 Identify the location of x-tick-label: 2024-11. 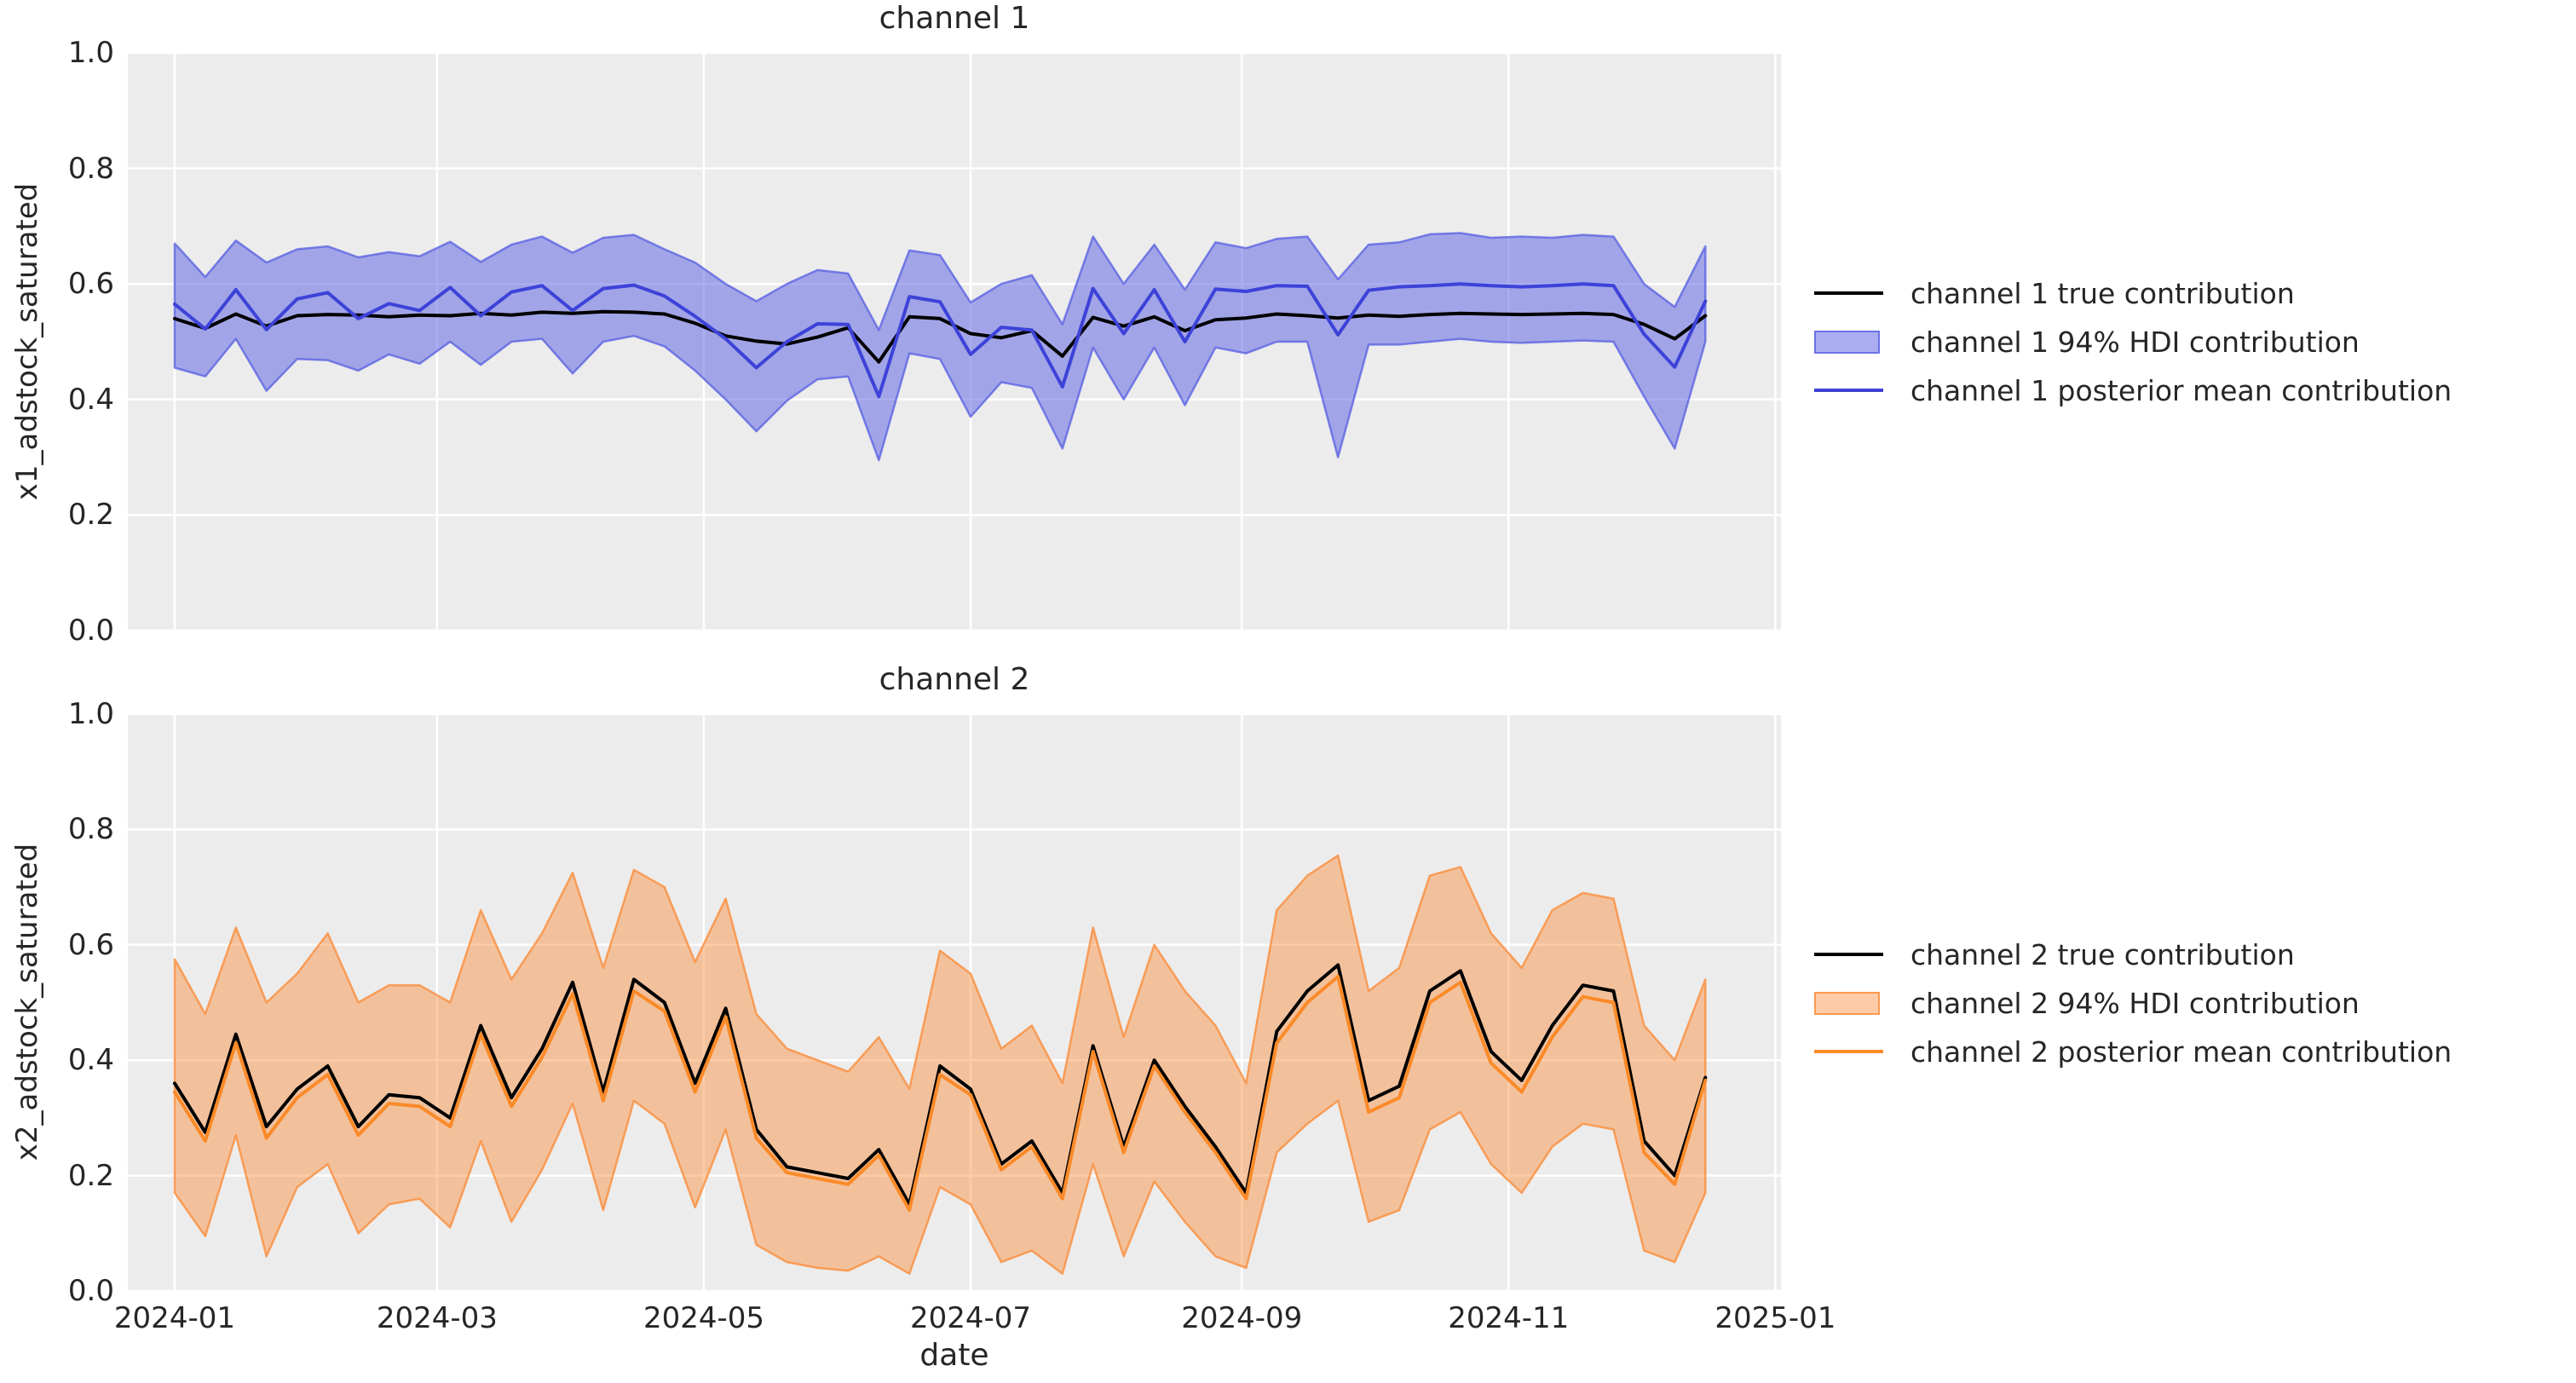
(1509, 1318).